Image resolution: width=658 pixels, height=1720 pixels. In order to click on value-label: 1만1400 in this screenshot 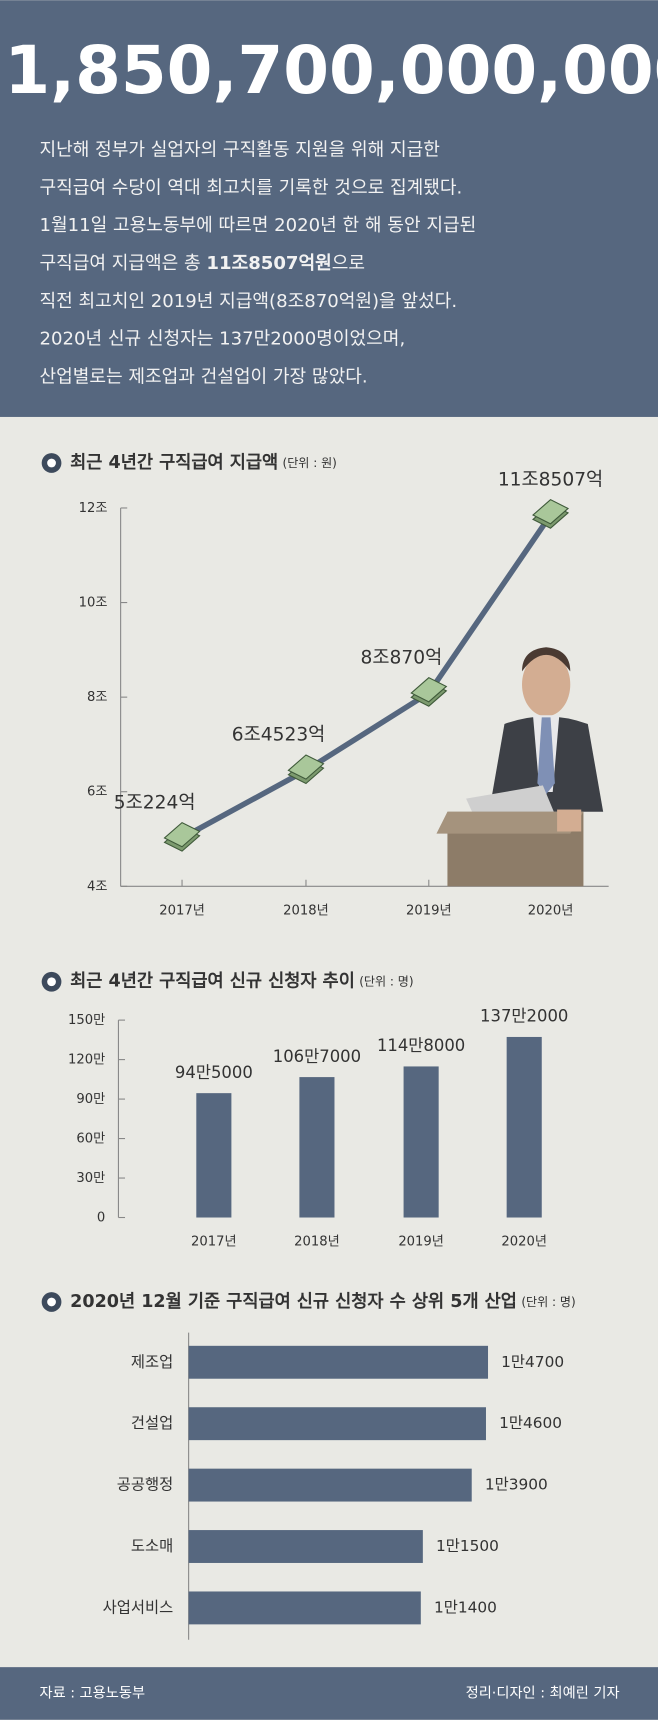, I will do `click(465, 1607)`.